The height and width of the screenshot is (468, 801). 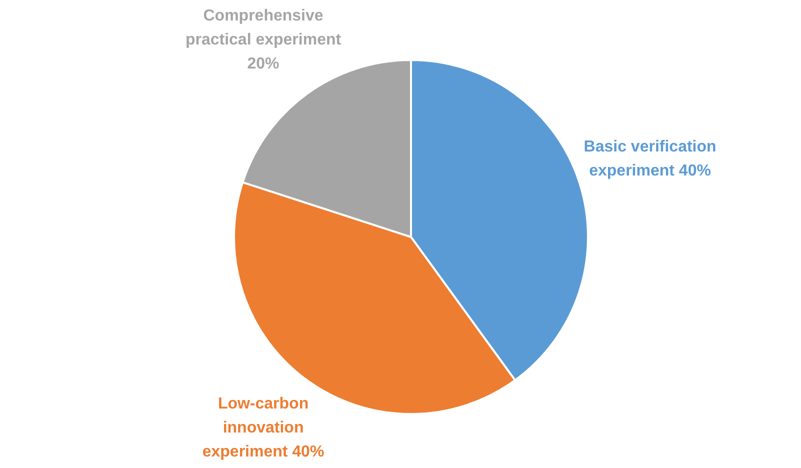 What do you see at coordinates (263, 27) in the screenshot?
I see `slice-label: Comprehensive practical experiment` at bounding box center [263, 27].